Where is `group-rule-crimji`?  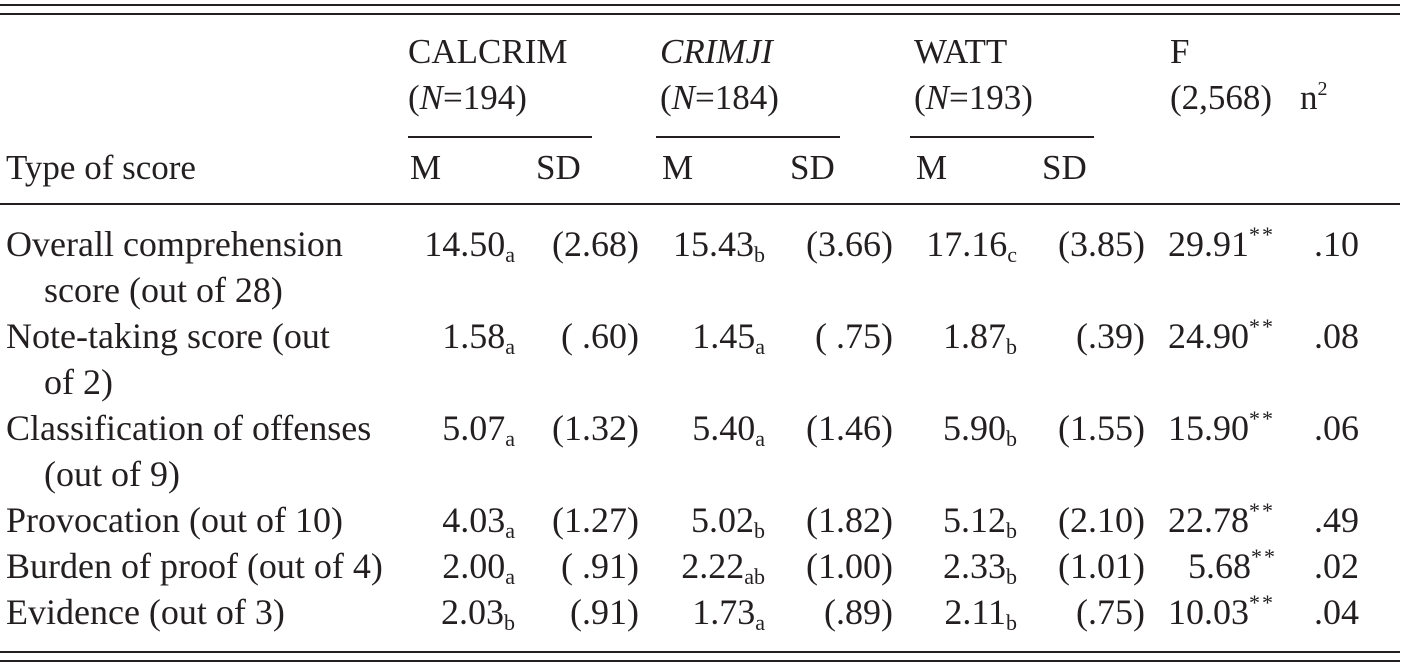
group-rule-crimji is located at coordinates (748, 137).